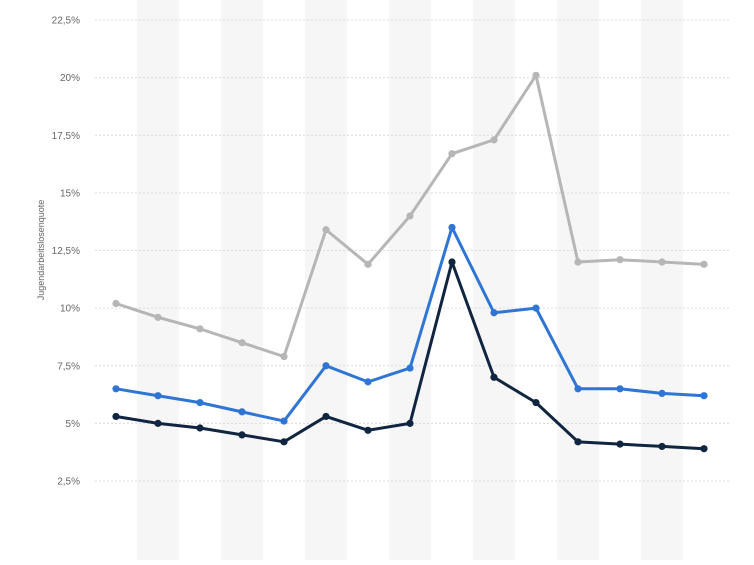 The width and height of the screenshot is (754, 565). Describe the element at coordinates (66, 21) in the screenshot. I see `y-tick-label: 22,5%` at that location.